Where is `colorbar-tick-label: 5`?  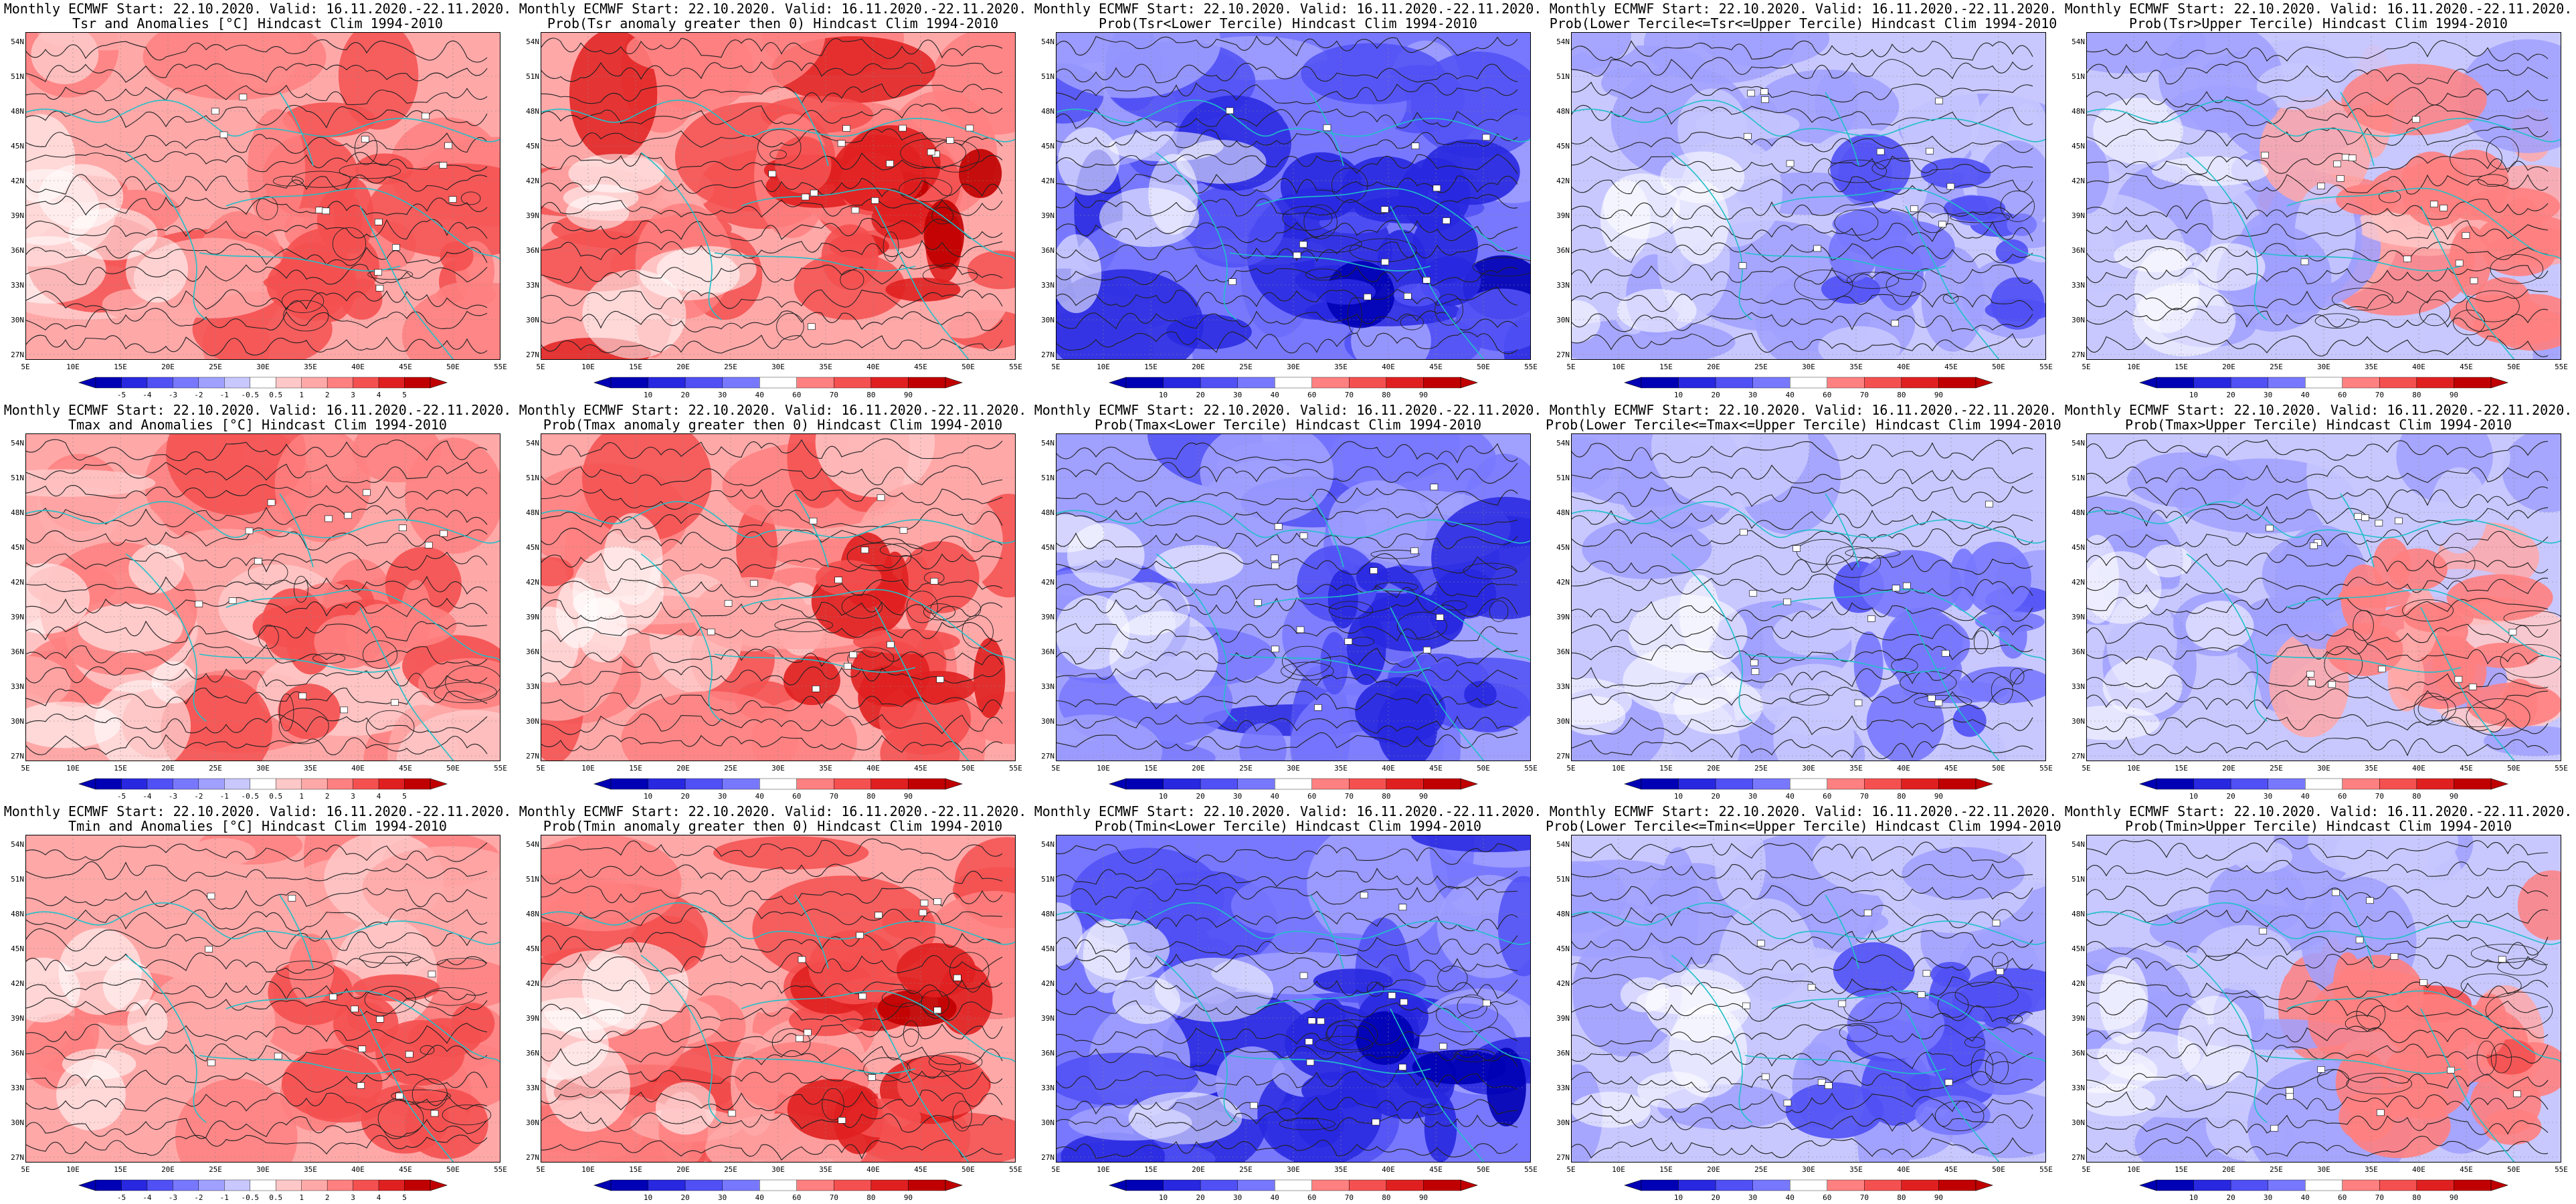 colorbar-tick-label: 5 is located at coordinates (404, 796).